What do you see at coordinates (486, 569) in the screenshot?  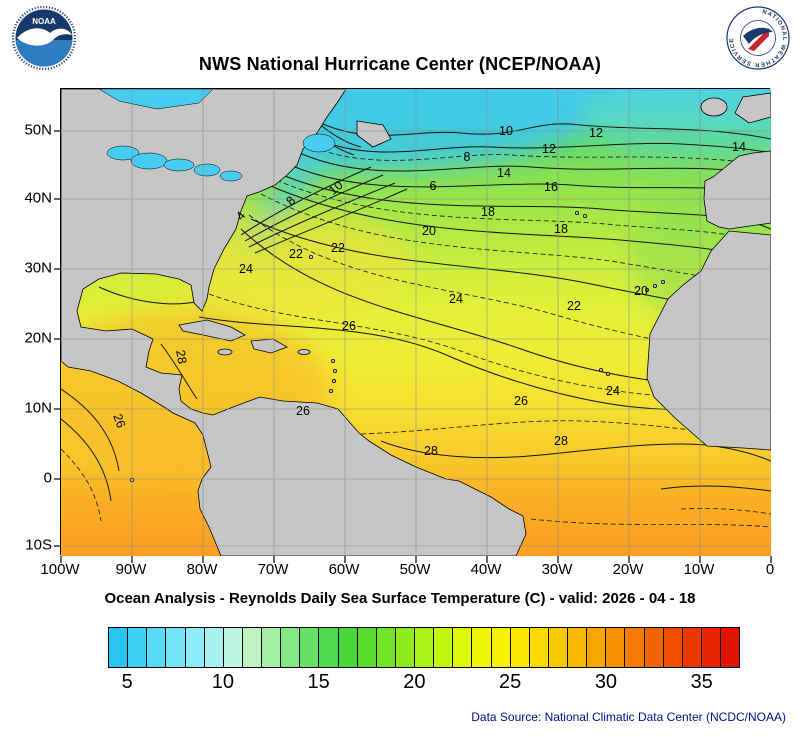 I see `lon-tick-label: 40W` at bounding box center [486, 569].